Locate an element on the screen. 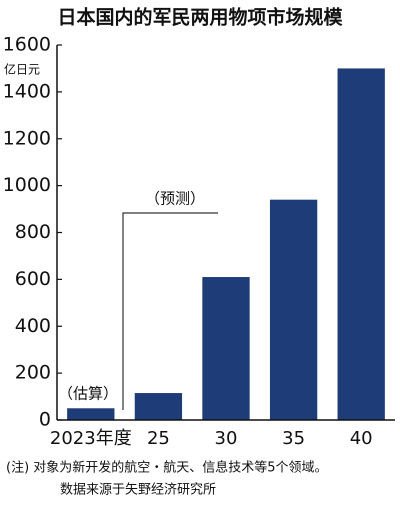  annotation: （预测） is located at coordinates (175, 199).